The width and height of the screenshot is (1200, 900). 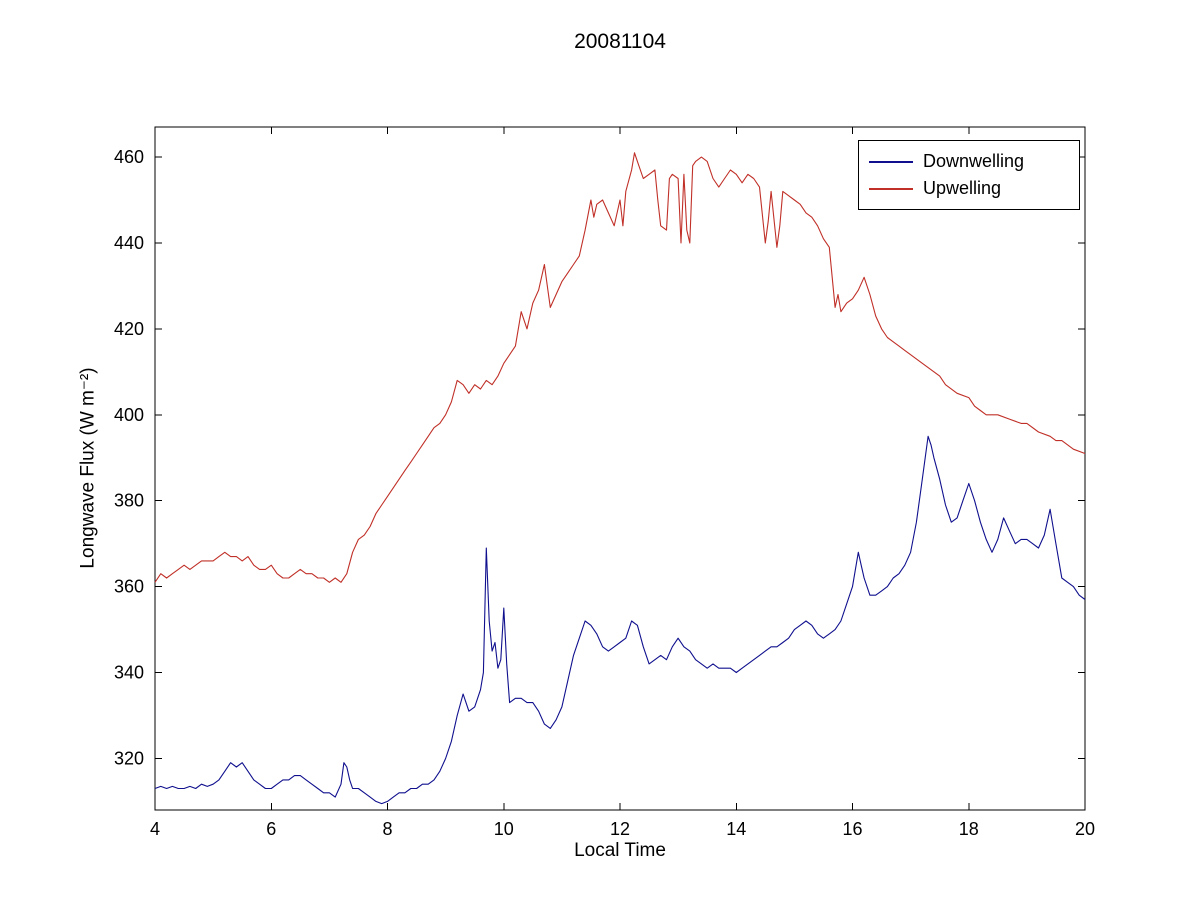 What do you see at coordinates (129, 673) in the screenshot?
I see `y-tick-label: 340` at bounding box center [129, 673].